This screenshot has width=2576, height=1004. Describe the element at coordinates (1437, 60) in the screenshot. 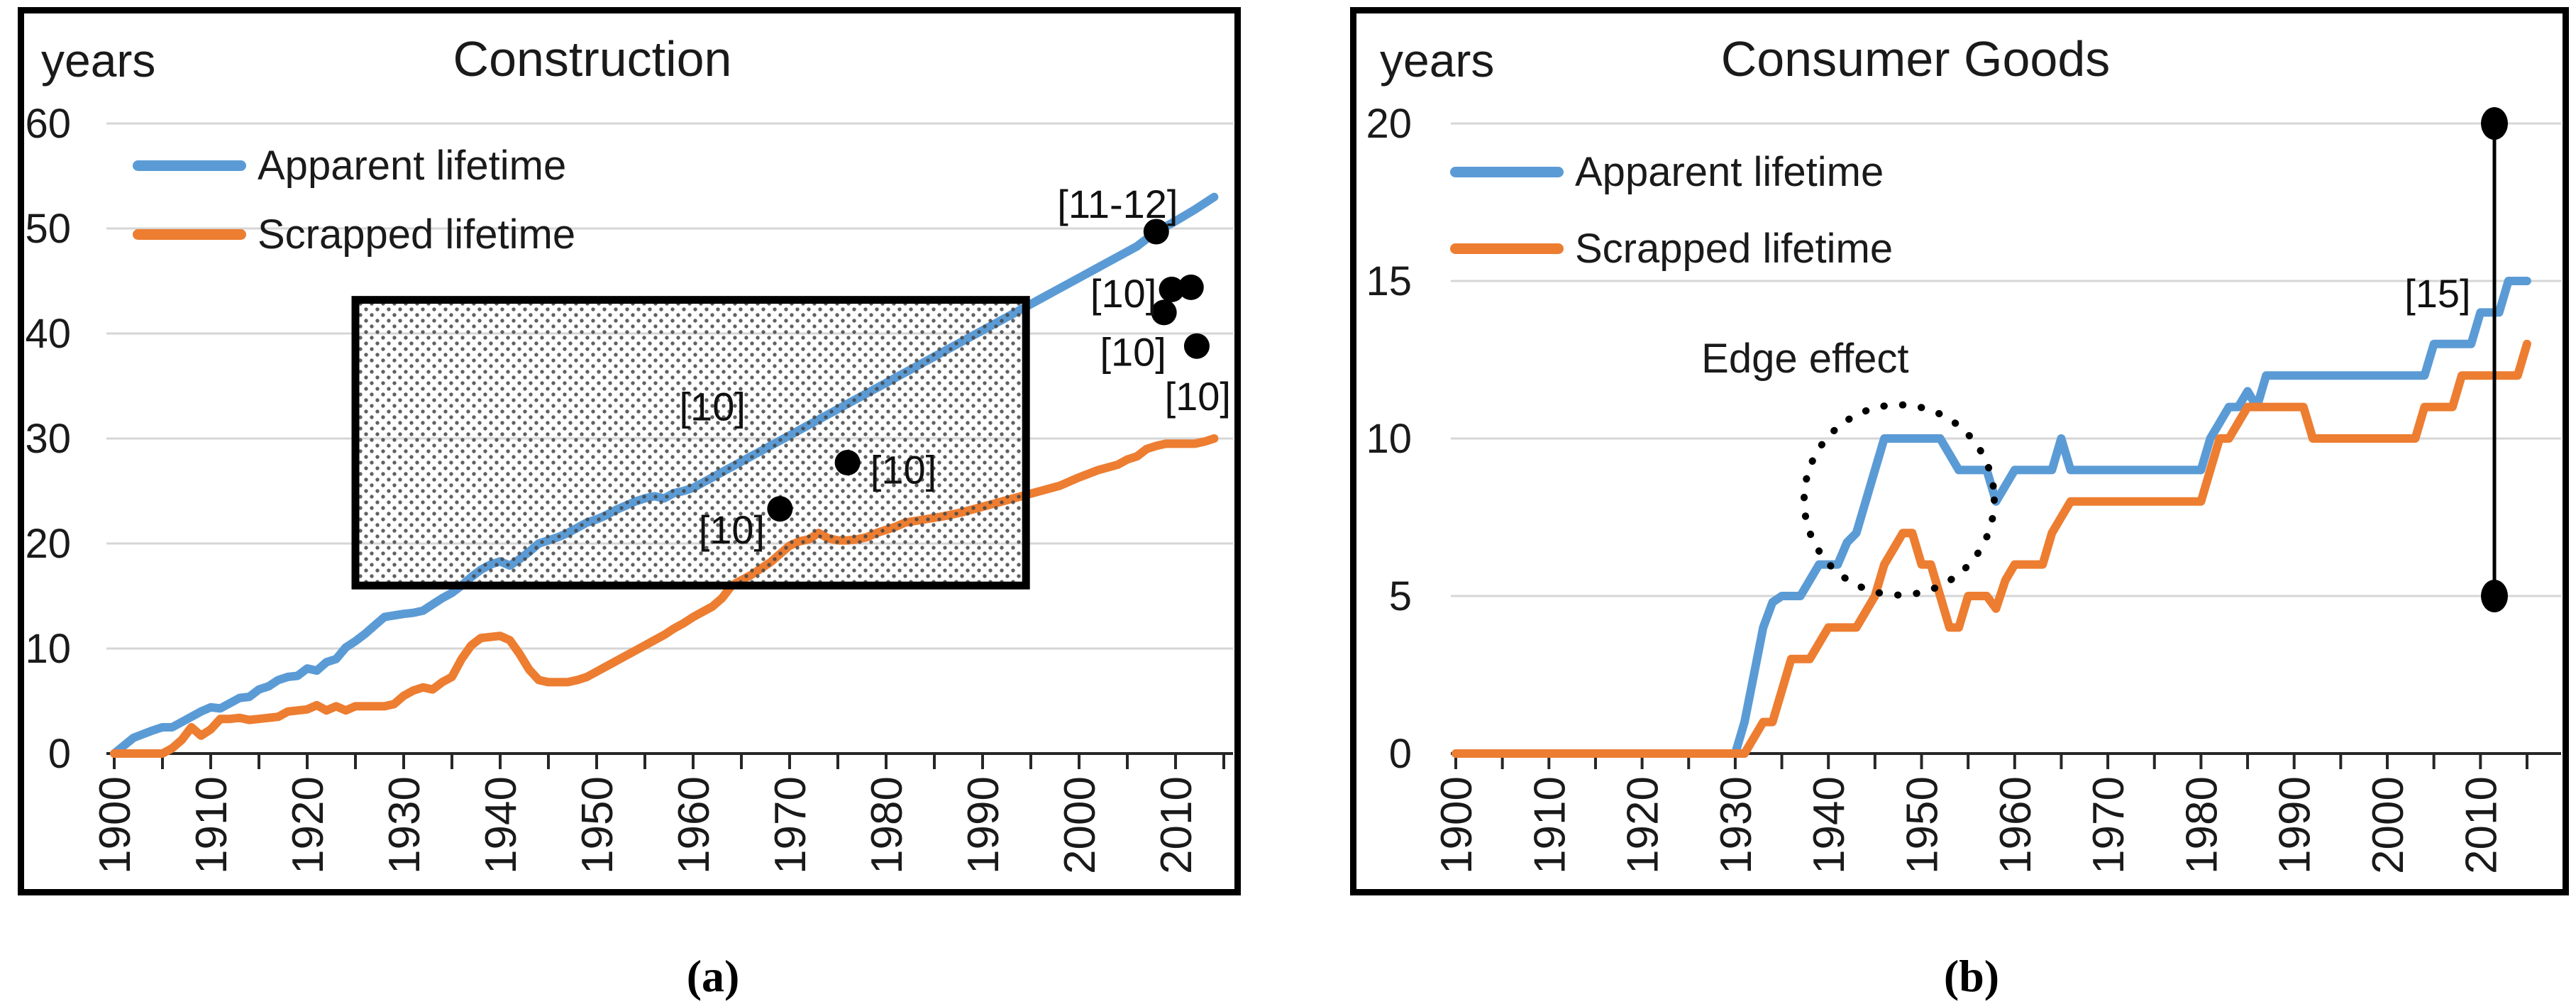

I see `y-axis-unit-label-consumer-goods: years` at that location.